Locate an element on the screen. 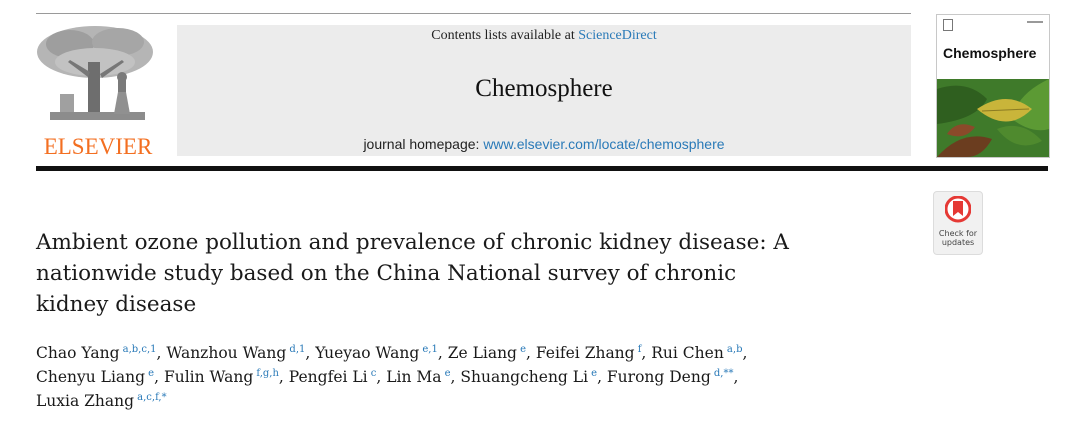 Image resolution: width=1080 pixels, height=431 pixels. check-label-line-2: updates is located at coordinates (958, 242).